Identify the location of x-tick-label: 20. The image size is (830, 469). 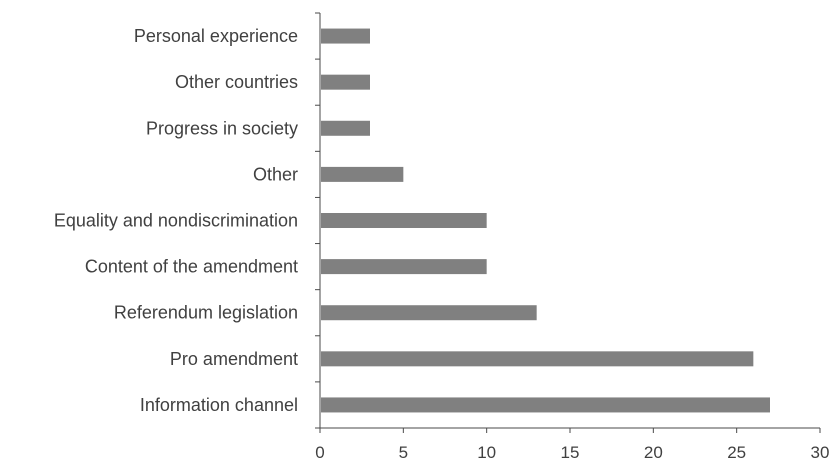
(653, 452).